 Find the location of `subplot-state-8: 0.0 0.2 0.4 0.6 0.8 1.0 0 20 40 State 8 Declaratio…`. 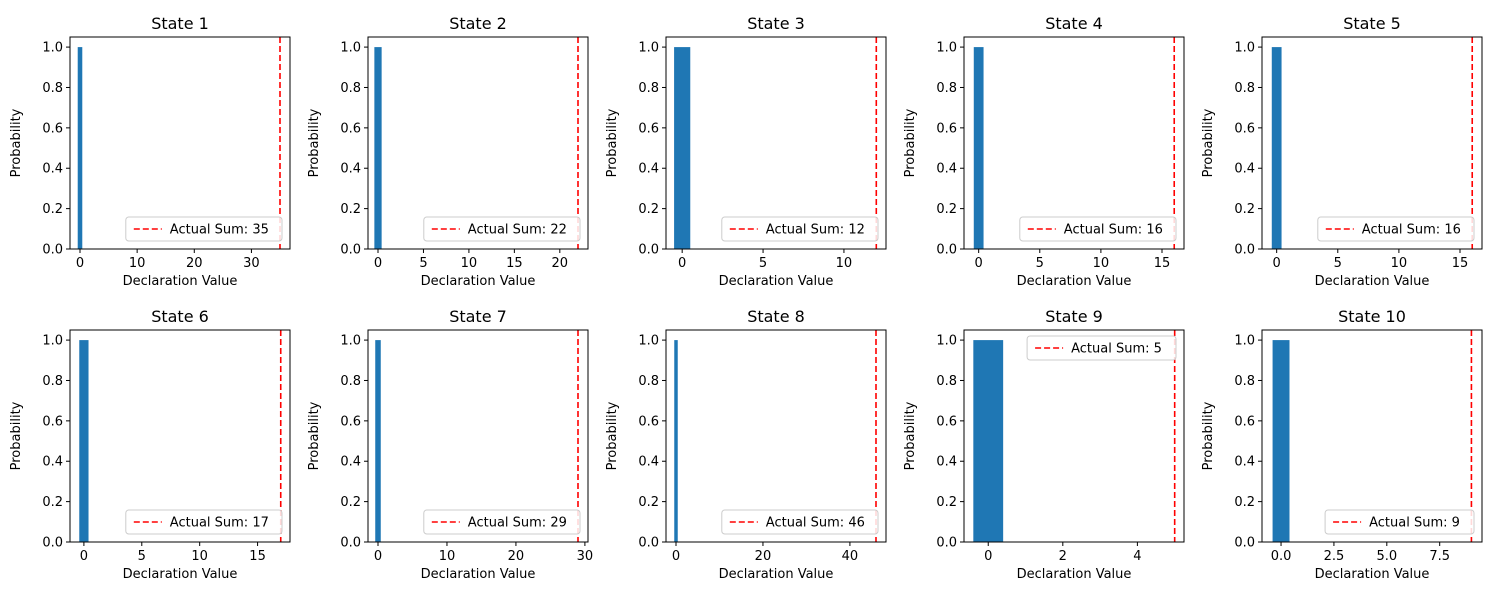

subplot-state-8: 0.0 0.2 0.4 0.6 0.8 1.0 0 20 40 State 8 Declaratio… is located at coordinates (746, 444).